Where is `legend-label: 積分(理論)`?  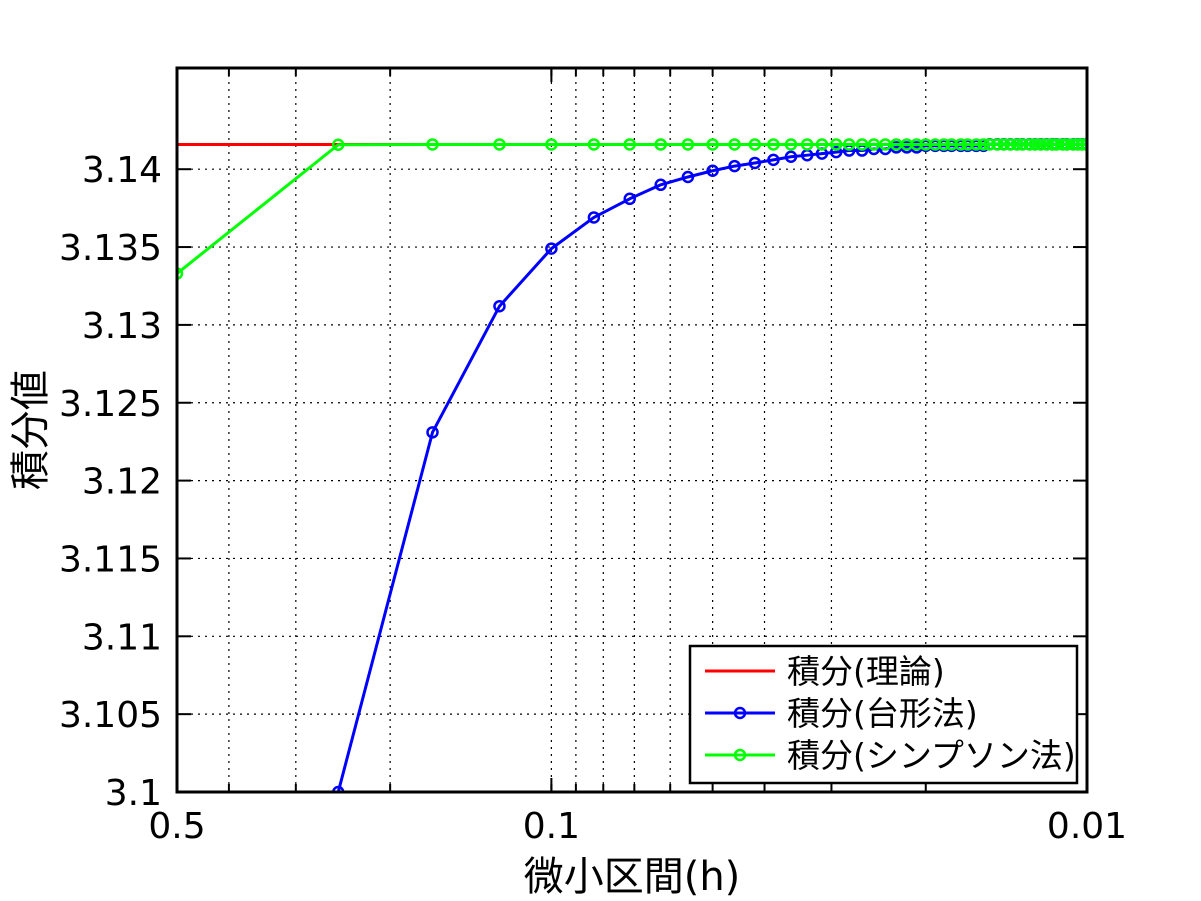 legend-label: 積分(理論) is located at coordinates (866, 671).